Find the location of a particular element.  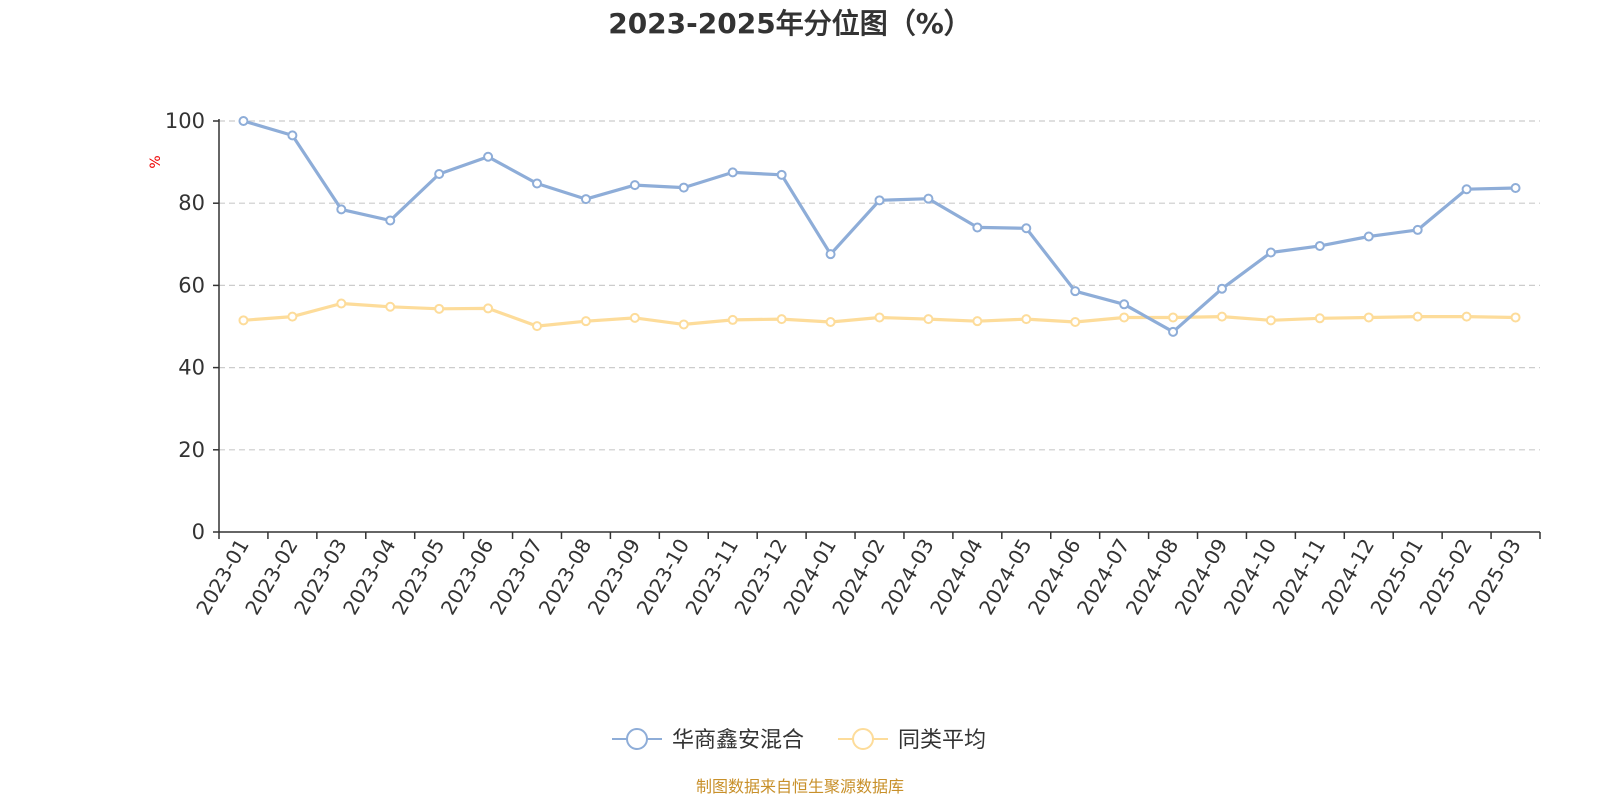

source-note: 制图数据来自恒生聚源数据库 is located at coordinates (800, 786).